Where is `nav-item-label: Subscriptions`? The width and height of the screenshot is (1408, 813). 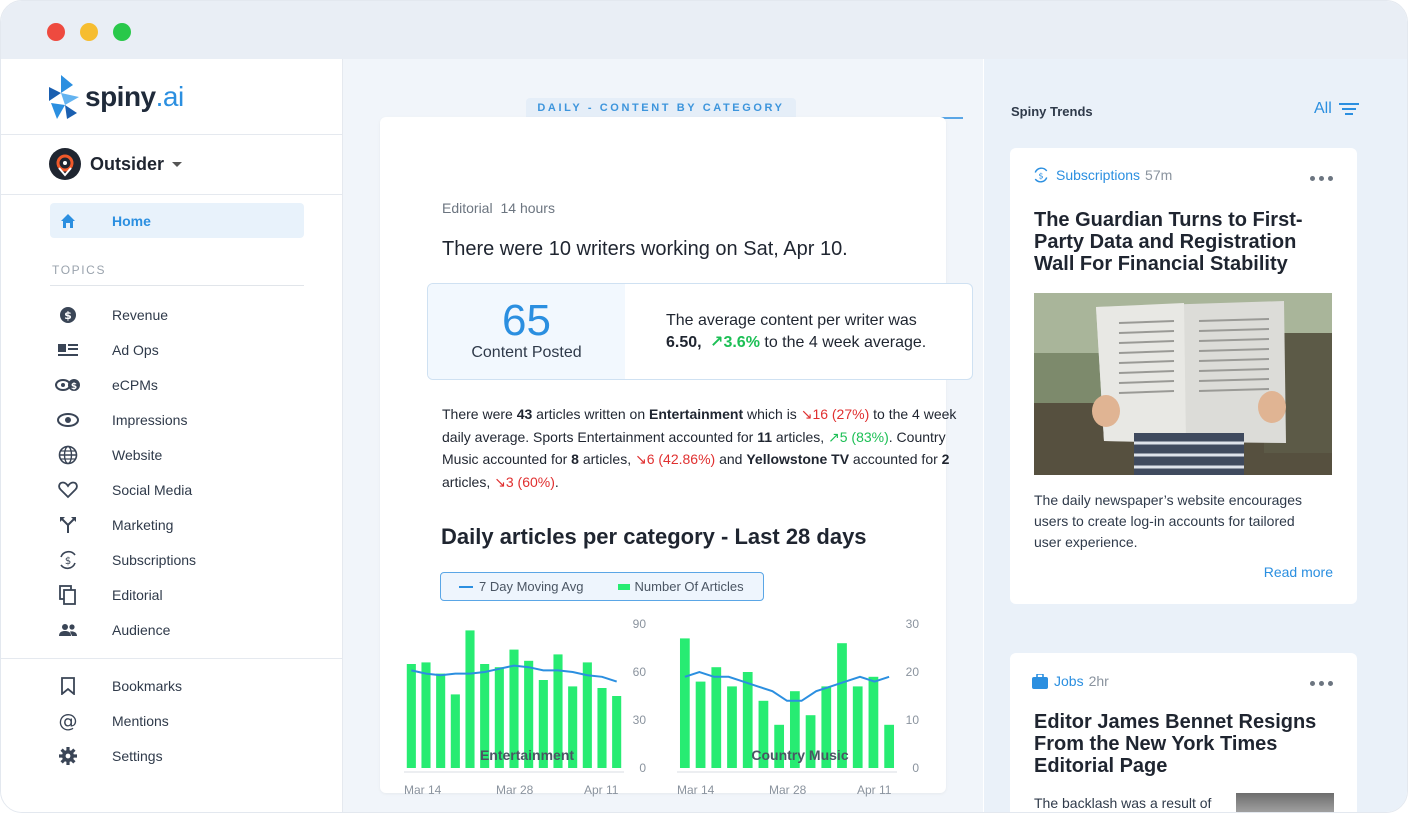 nav-item-label: Subscriptions is located at coordinates (154, 559).